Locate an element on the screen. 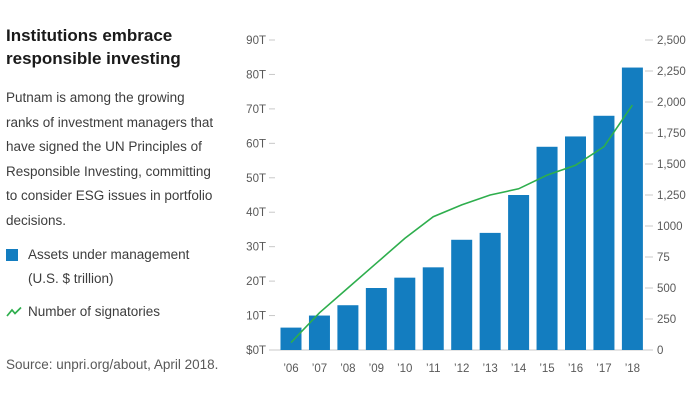 The image size is (696, 408). bar-’06 is located at coordinates (291, 338).